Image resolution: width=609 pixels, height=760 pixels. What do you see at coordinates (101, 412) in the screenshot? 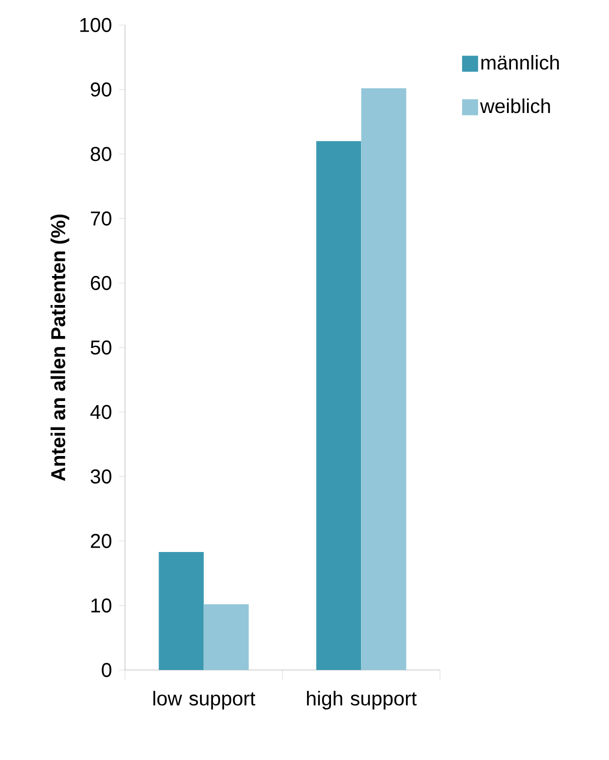
I see `y-tick-label: 40` at bounding box center [101, 412].